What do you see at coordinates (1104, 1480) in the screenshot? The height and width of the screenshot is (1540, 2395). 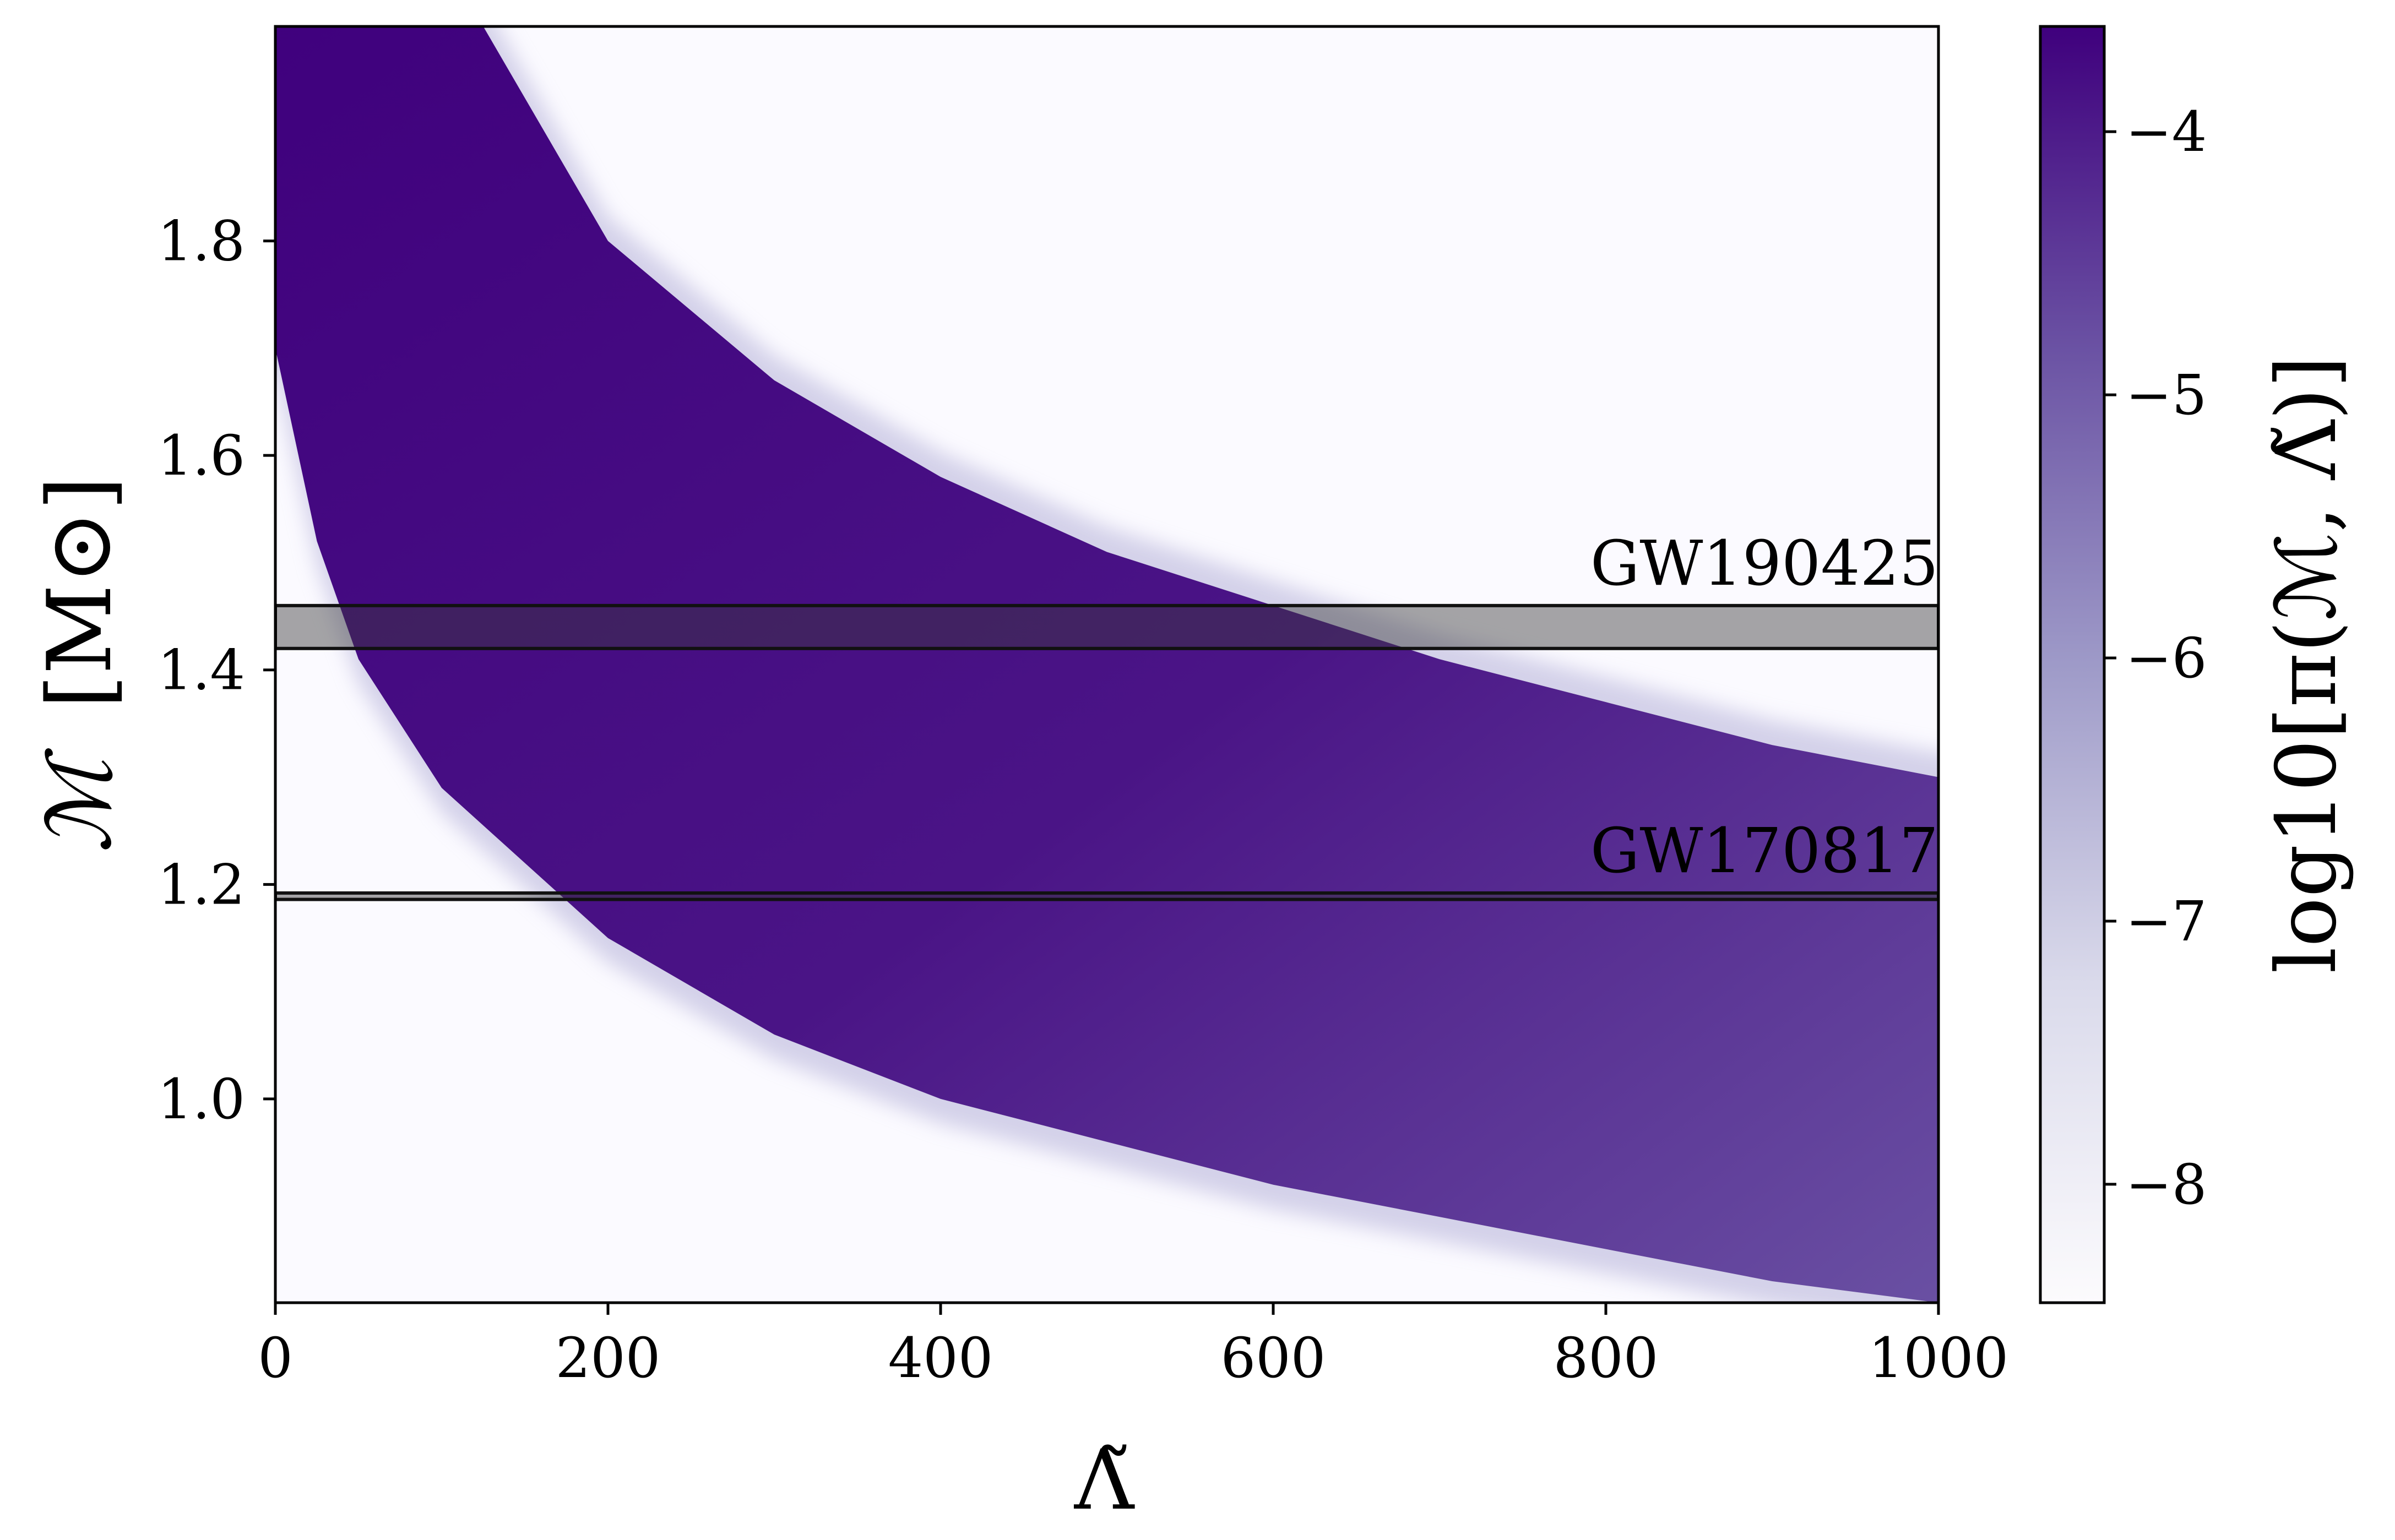 I see `x-axis-label: Λ̃` at bounding box center [1104, 1480].